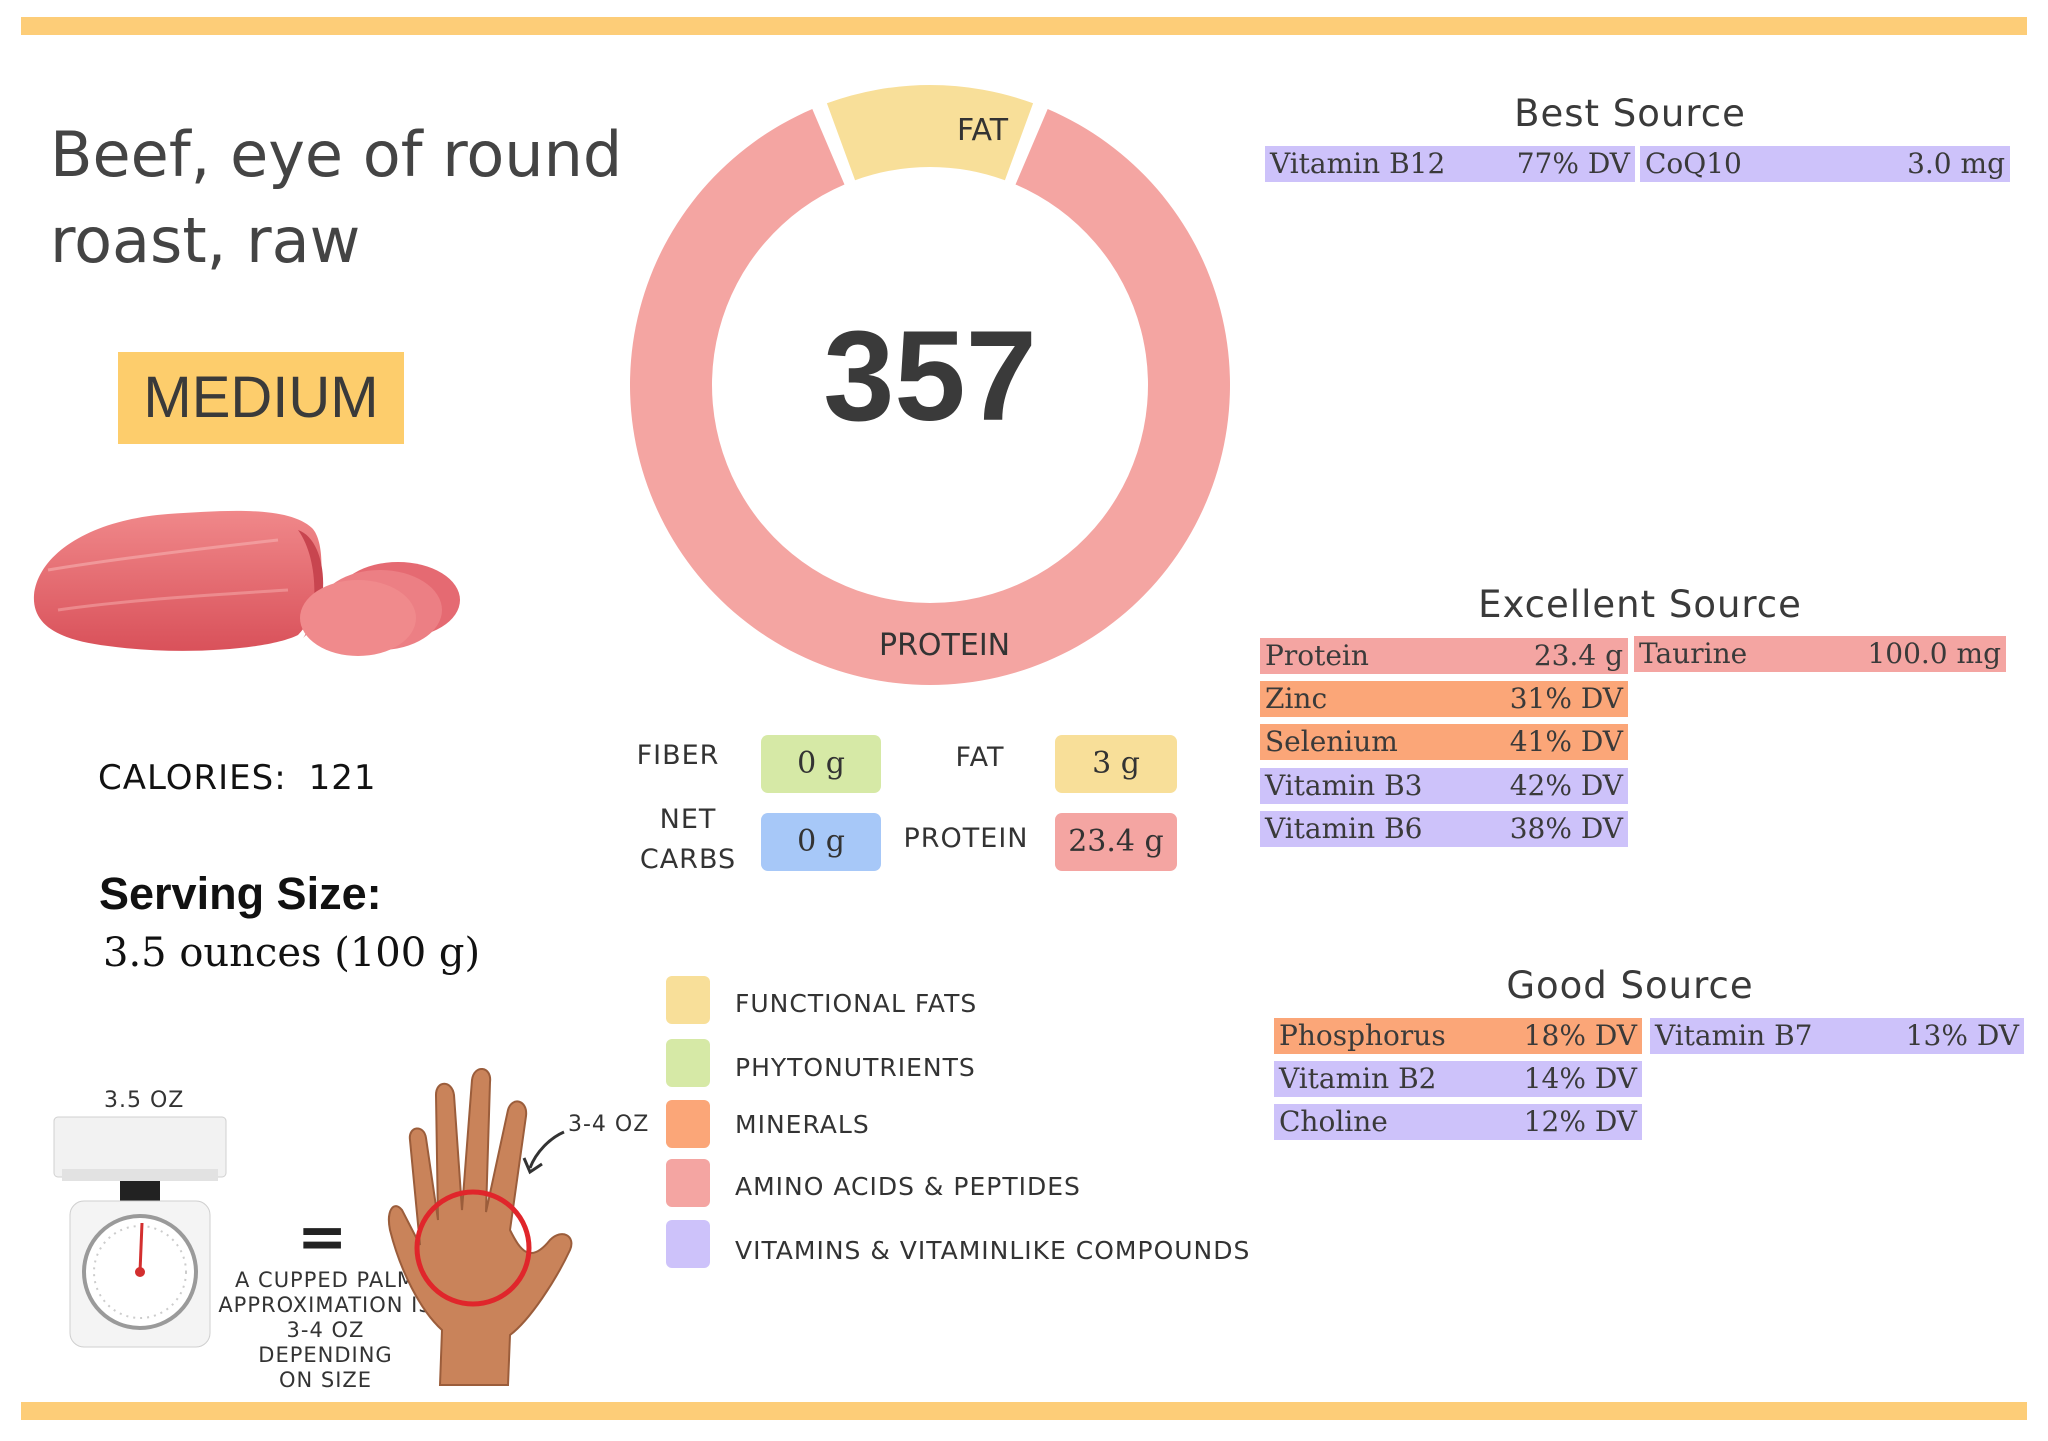  What do you see at coordinates (688, 1183) in the screenshot?
I see `legend-swatch-amino-acids` at bounding box center [688, 1183].